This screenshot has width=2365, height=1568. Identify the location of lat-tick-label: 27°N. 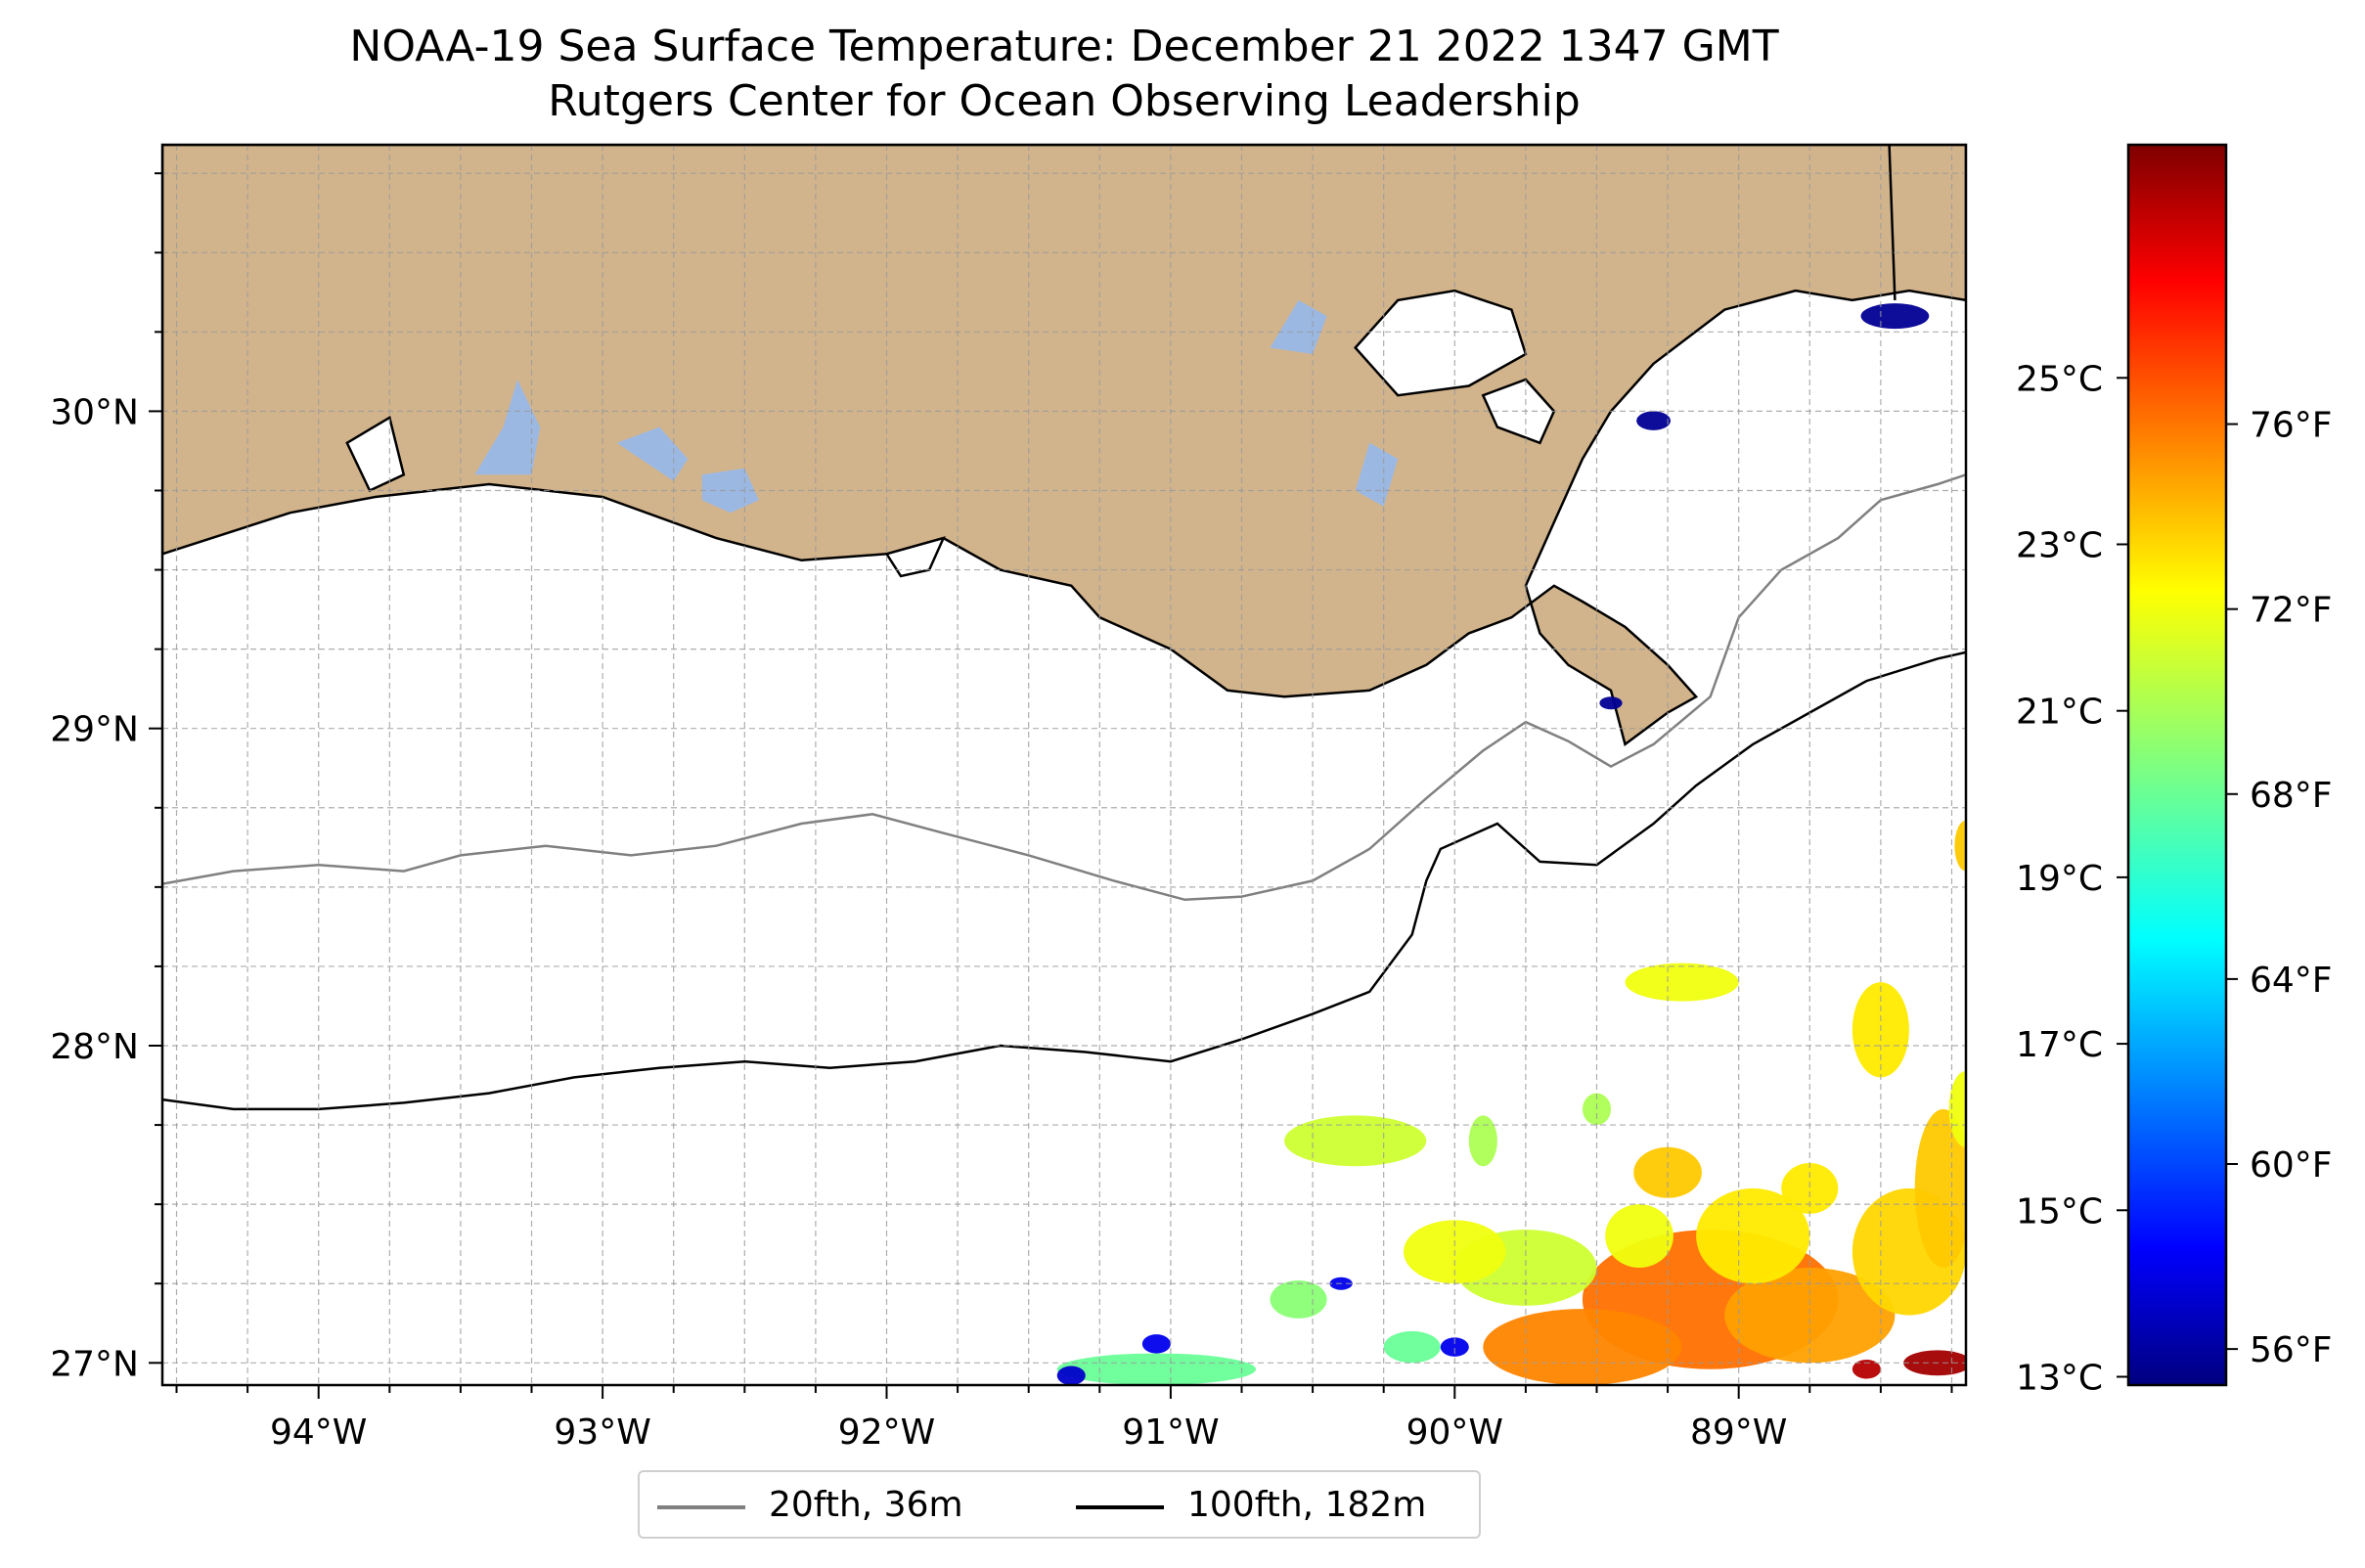
(94, 1364).